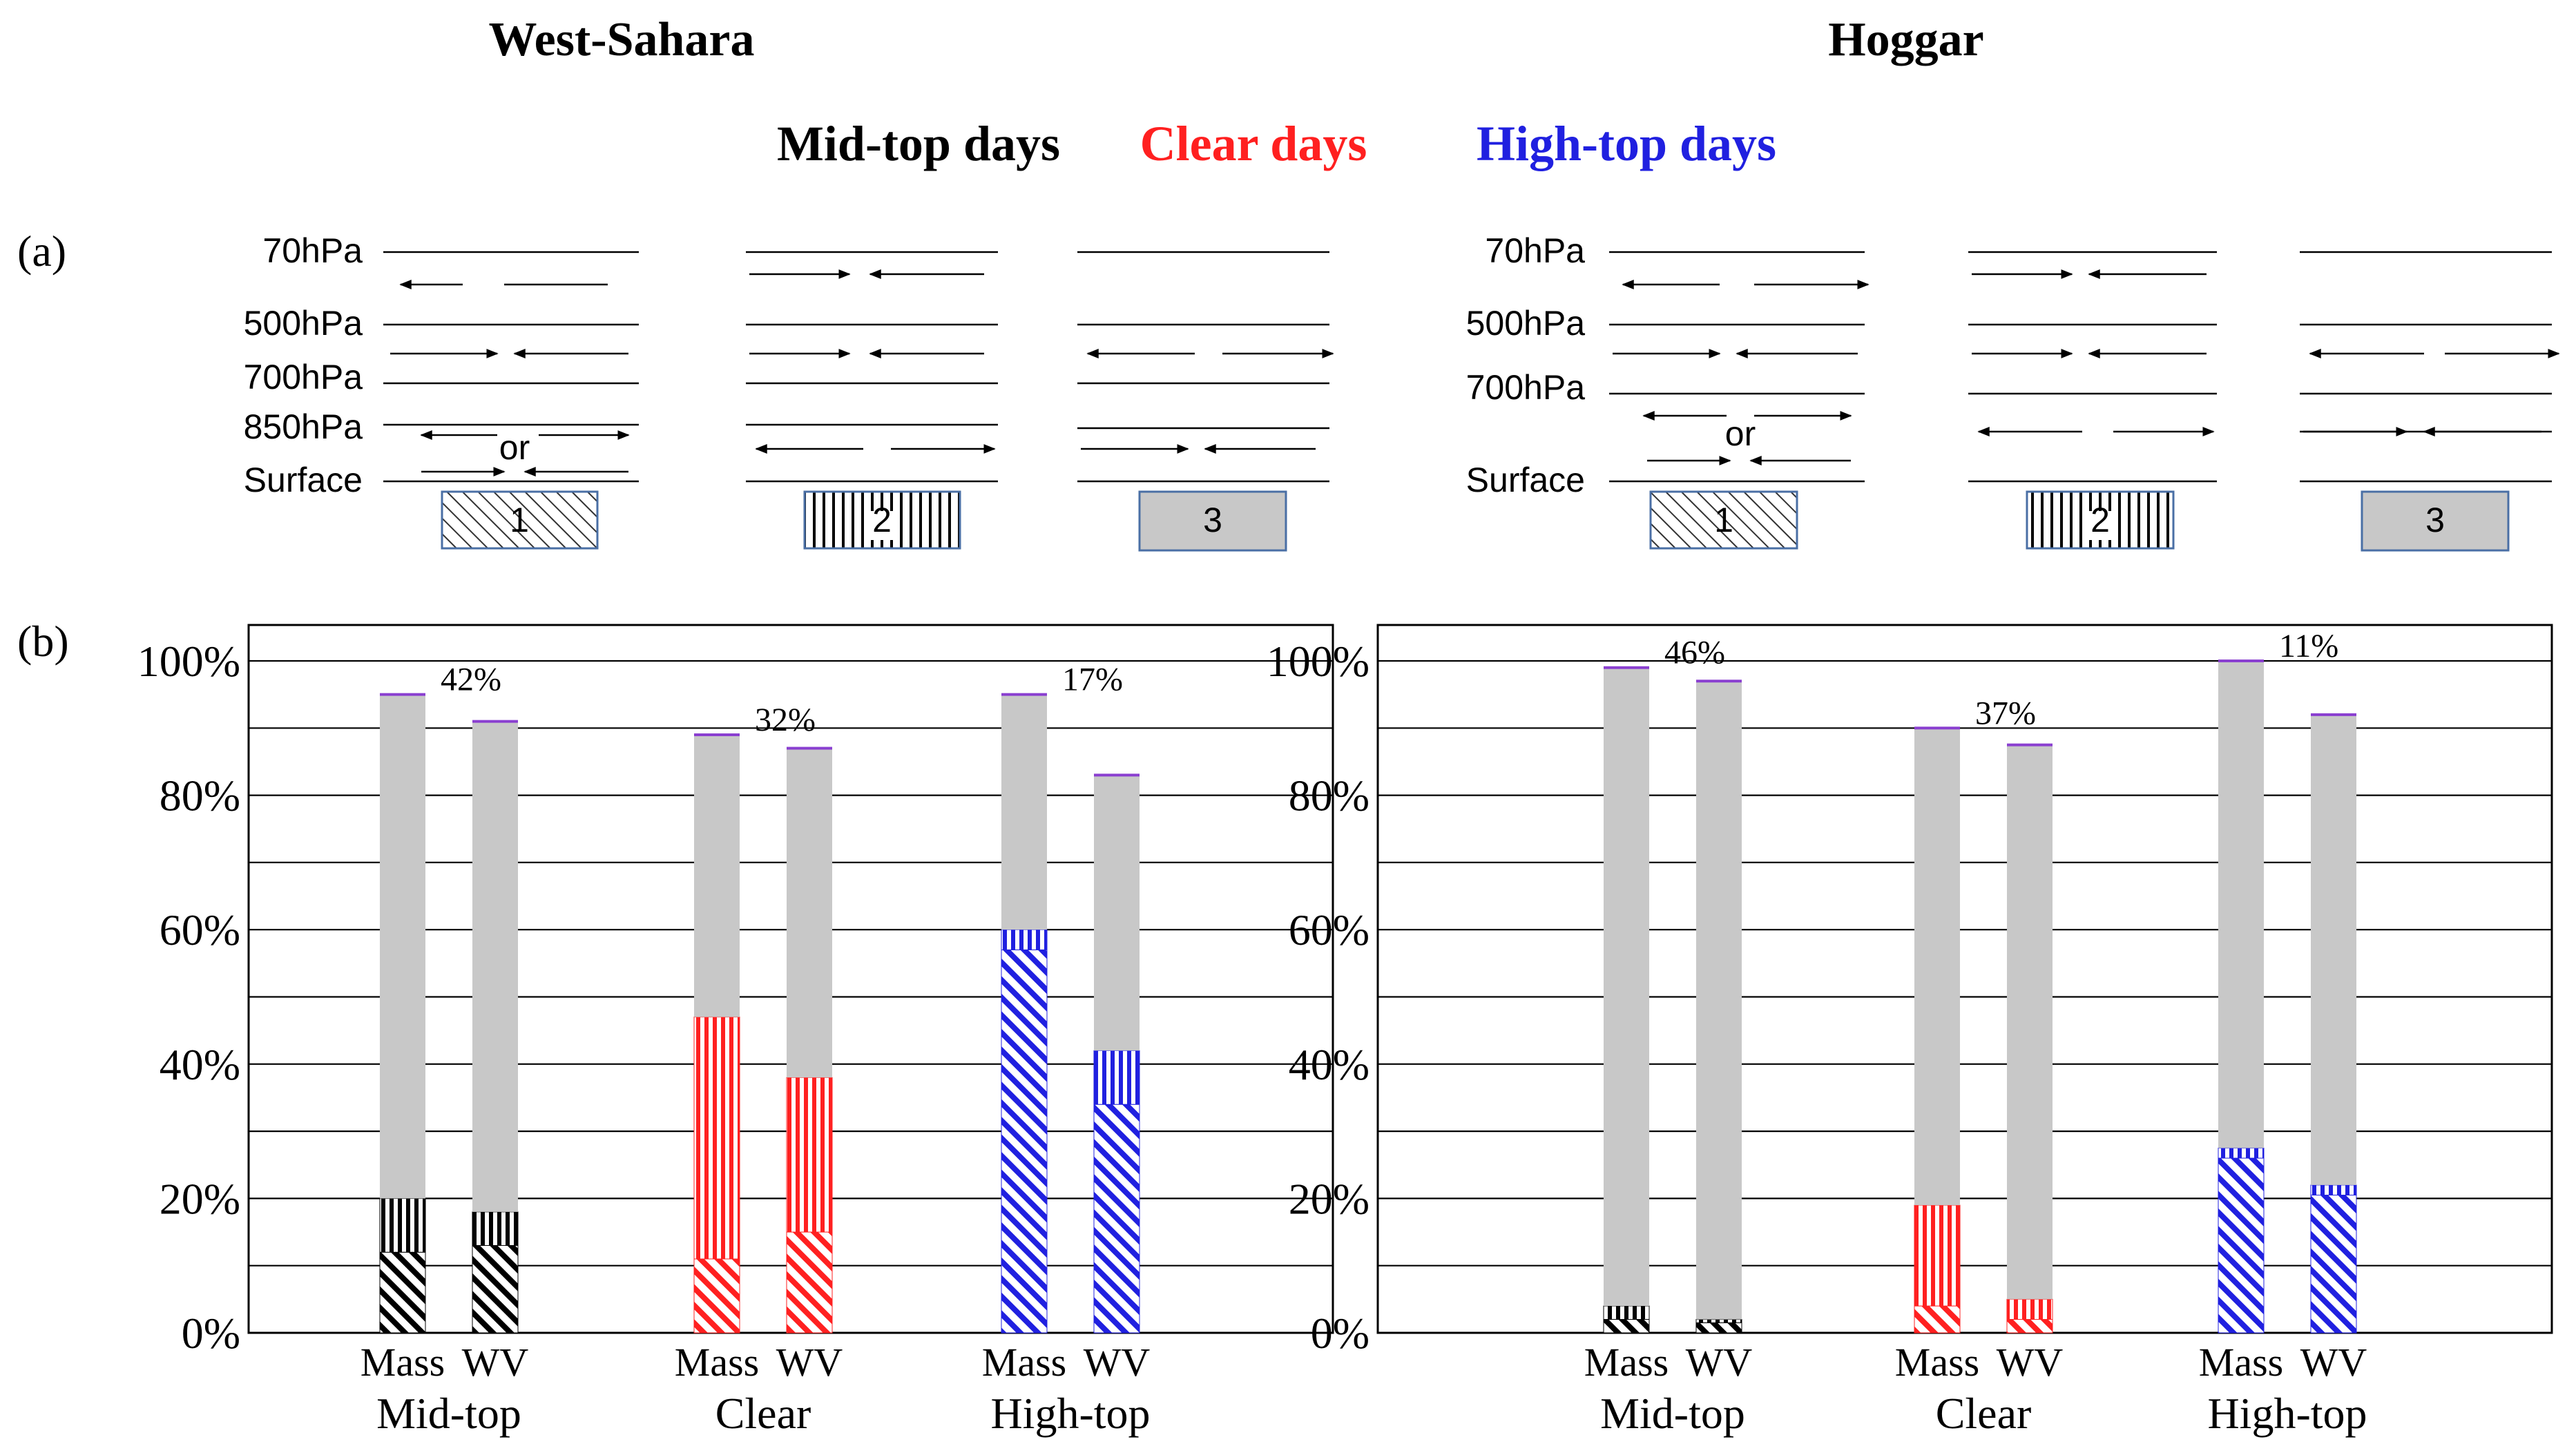  I want to click on box-1-right-label: 1, so click(1723, 520).